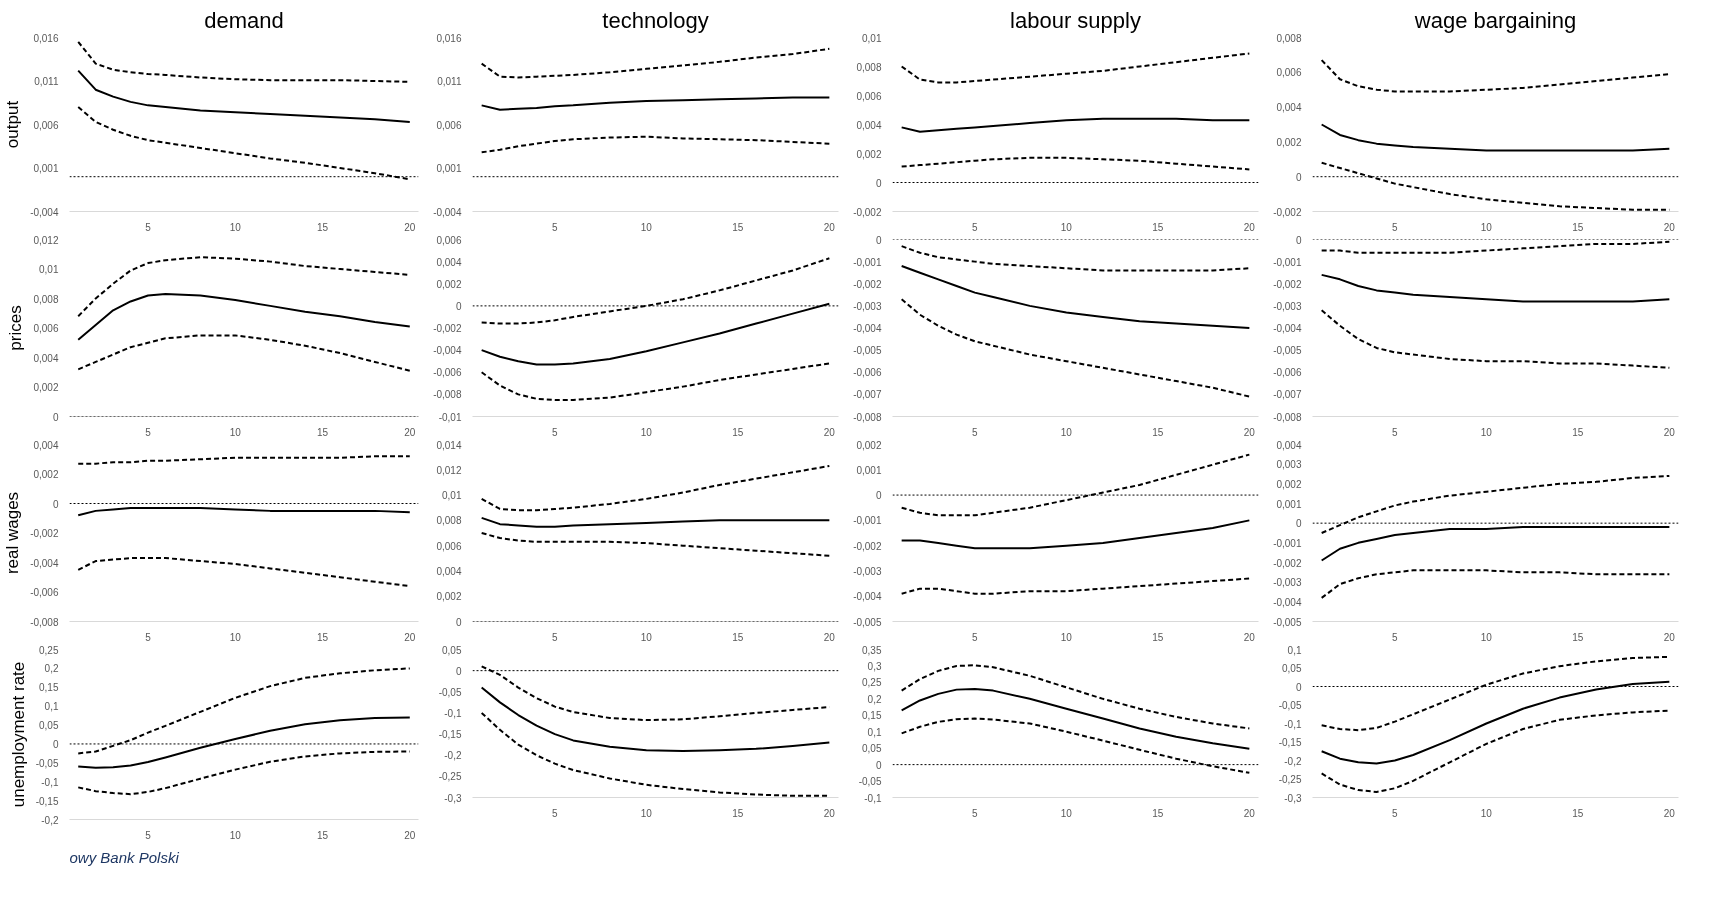 Image resolution: width=1710 pixels, height=897 pixels. What do you see at coordinates (13, 533) in the screenshot?
I see `y-axis-title: real wages` at bounding box center [13, 533].